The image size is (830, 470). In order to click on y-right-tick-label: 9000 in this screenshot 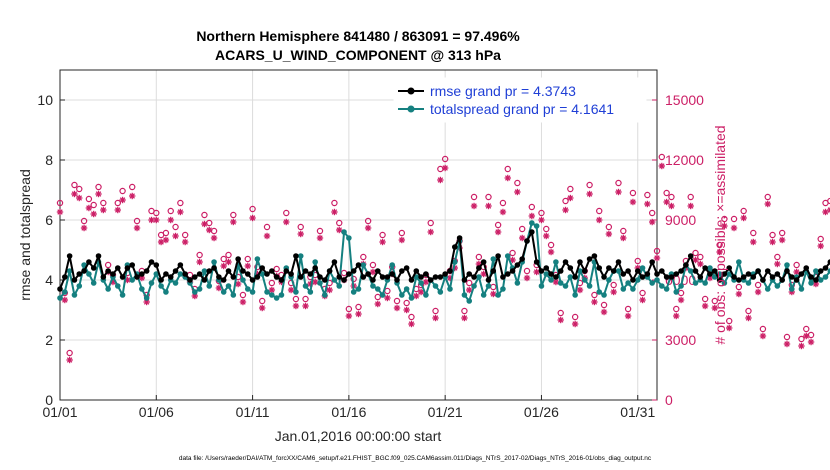, I will do `click(680, 220)`.